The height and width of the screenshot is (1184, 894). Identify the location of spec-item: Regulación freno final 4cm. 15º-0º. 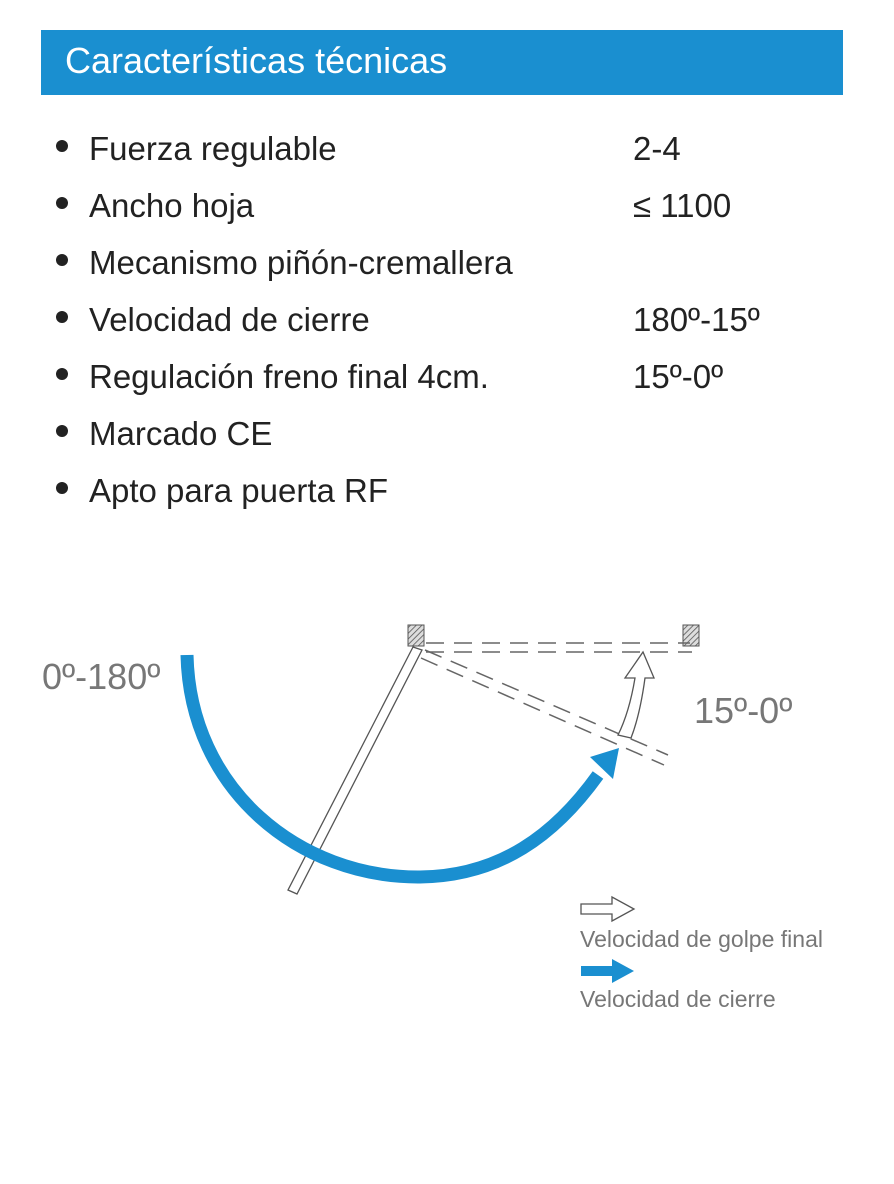
(447, 374).